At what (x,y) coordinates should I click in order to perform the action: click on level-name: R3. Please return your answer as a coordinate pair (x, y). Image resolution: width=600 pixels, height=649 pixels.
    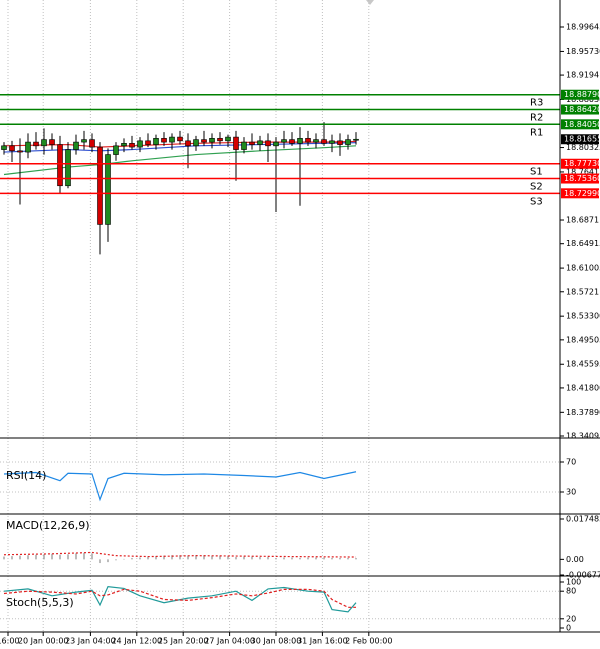
    Looking at the image, I should click on (536, 103).